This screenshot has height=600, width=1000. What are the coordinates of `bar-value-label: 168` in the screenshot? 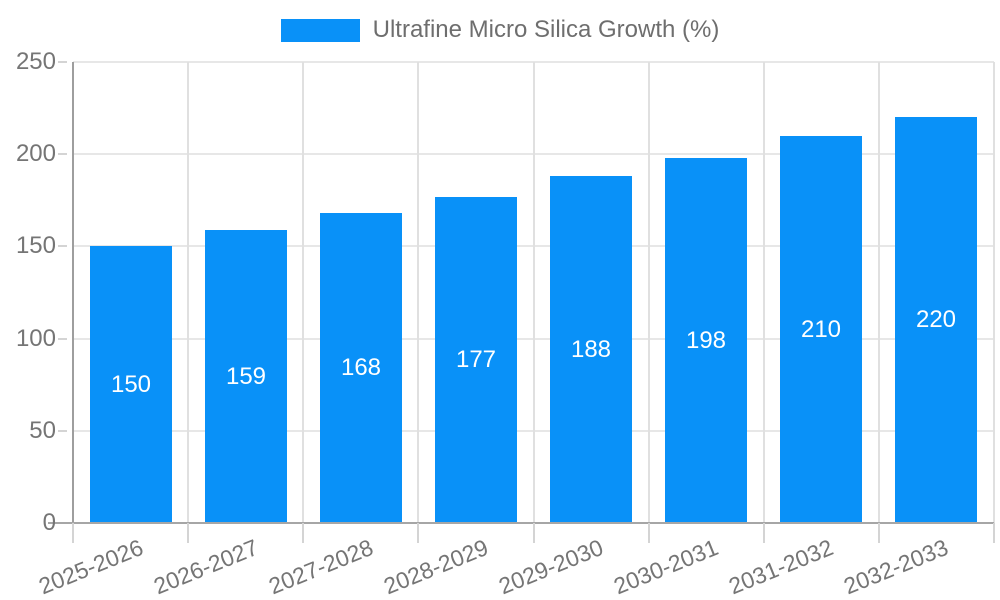 It's located at (361, 367).